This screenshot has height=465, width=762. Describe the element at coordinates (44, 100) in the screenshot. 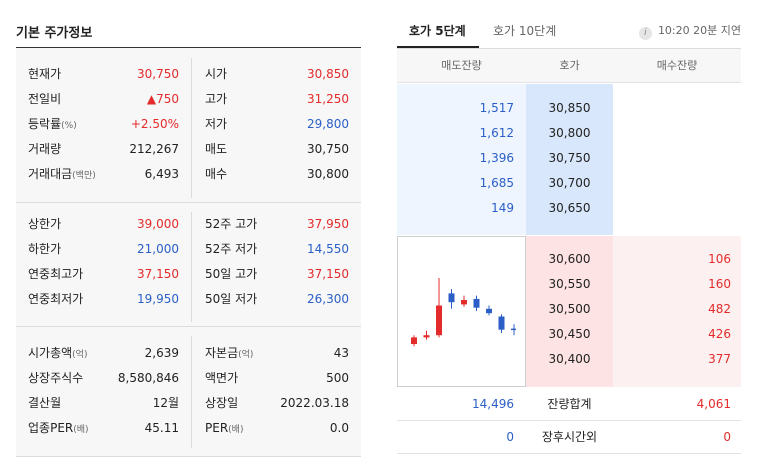

I see `left-label: 전일비` at that location.